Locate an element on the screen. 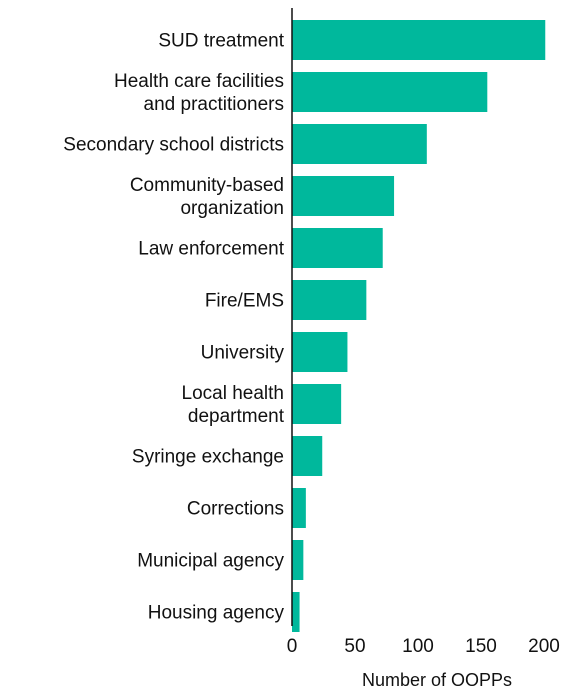 The image size is (564, 695). category-label: Housing agency is located at coordinates (216, 613).